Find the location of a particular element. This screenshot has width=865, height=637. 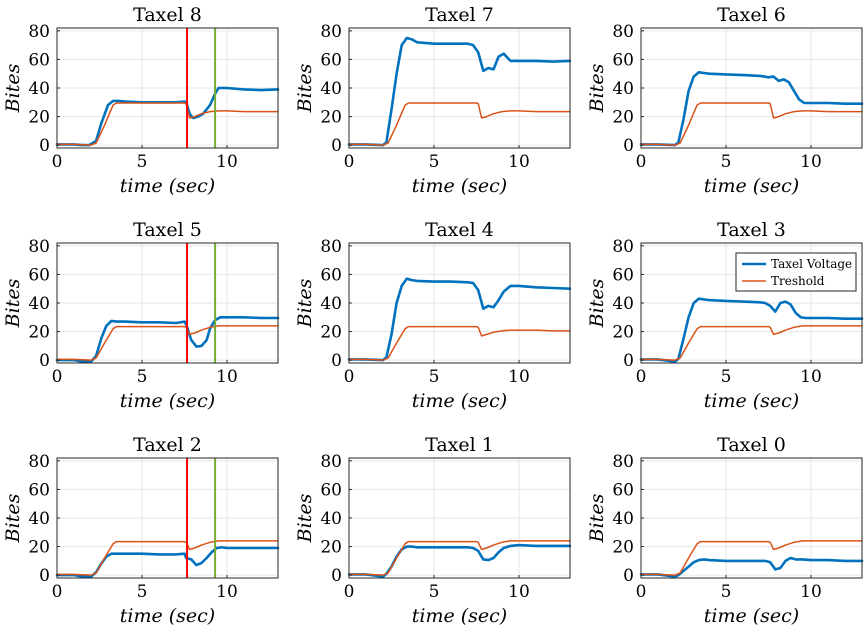

subplot-taxel-0: 0 20 40 60 80 0 5 10 Taxel 0 time (sec) Bites is located at coordinates (725, 530).